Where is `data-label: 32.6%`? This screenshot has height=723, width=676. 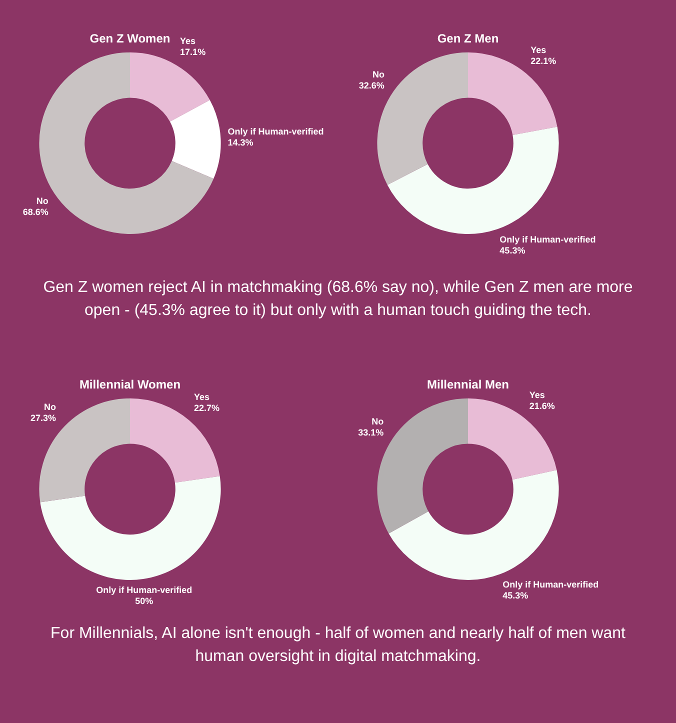 data-label: 32.6% is located at coordinates (371, 85).